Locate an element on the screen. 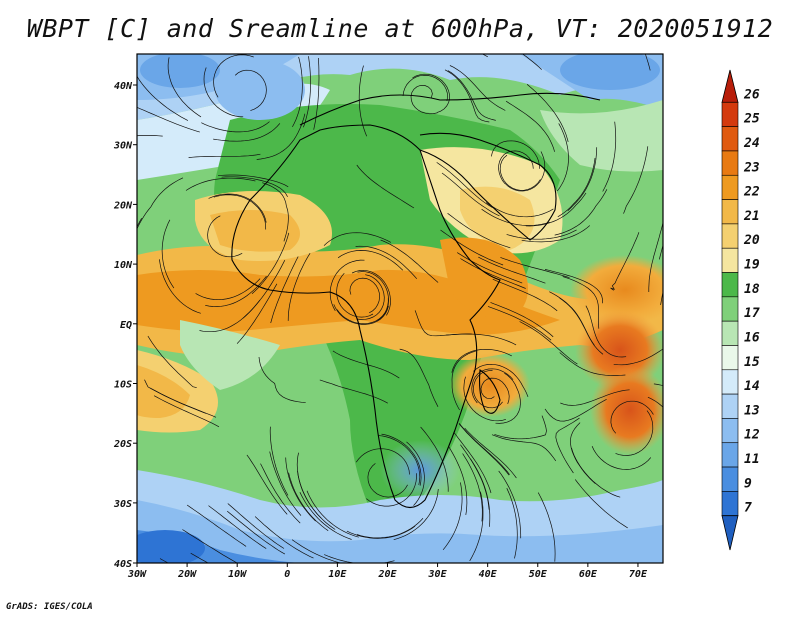  colorbar-label: 23 is located at coordinates (751, 167).